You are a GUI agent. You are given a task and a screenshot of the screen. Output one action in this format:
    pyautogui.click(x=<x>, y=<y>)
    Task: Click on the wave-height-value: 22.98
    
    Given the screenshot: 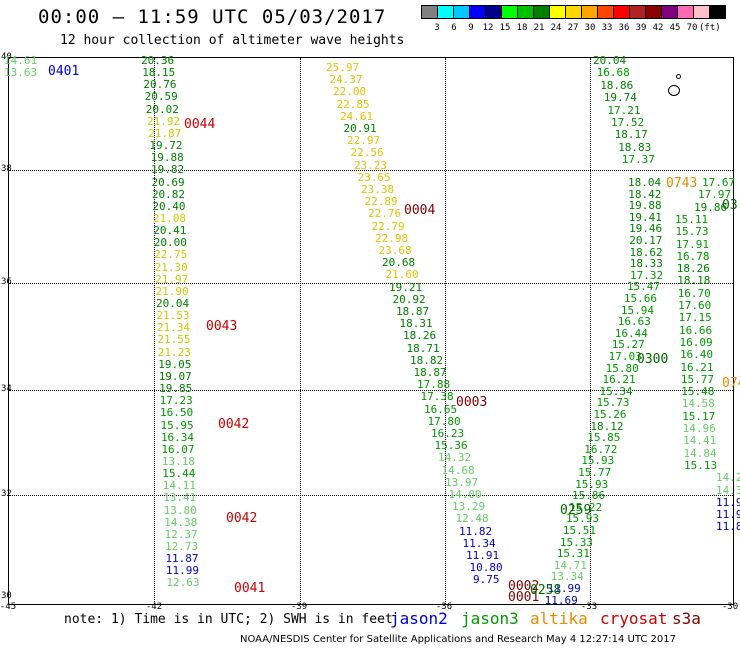 What is the action you would take?
    pyautogui.click(x=392, y=238)
    